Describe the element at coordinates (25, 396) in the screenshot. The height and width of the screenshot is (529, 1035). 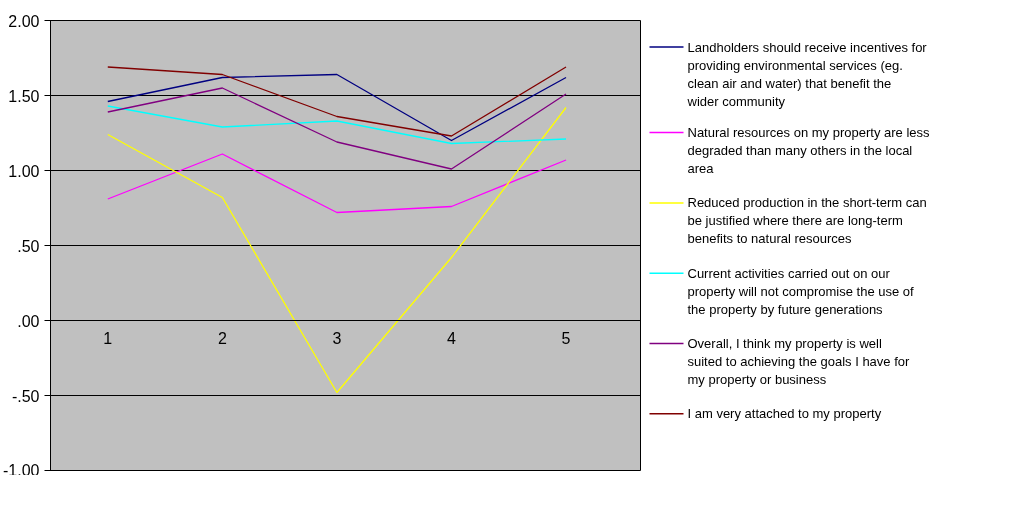
I see `y-tick-label: -.50` at that location.